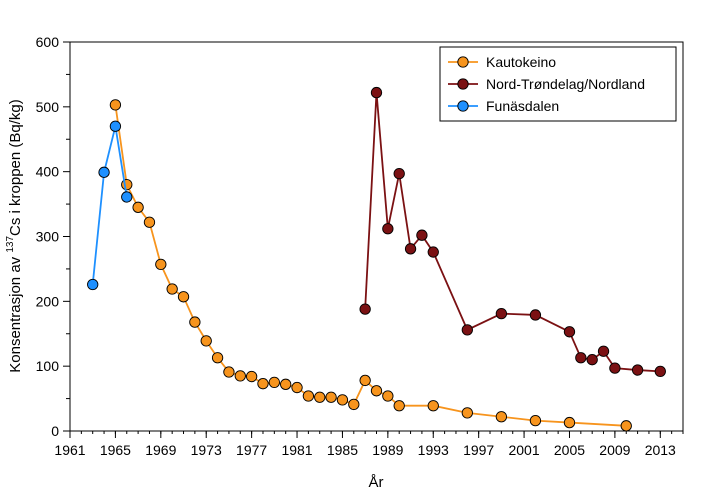 The width and height of the screenshot is (706, 494). I want to click on legend-label: Nord-Trøndelag/Nordland, so click(565, 84).